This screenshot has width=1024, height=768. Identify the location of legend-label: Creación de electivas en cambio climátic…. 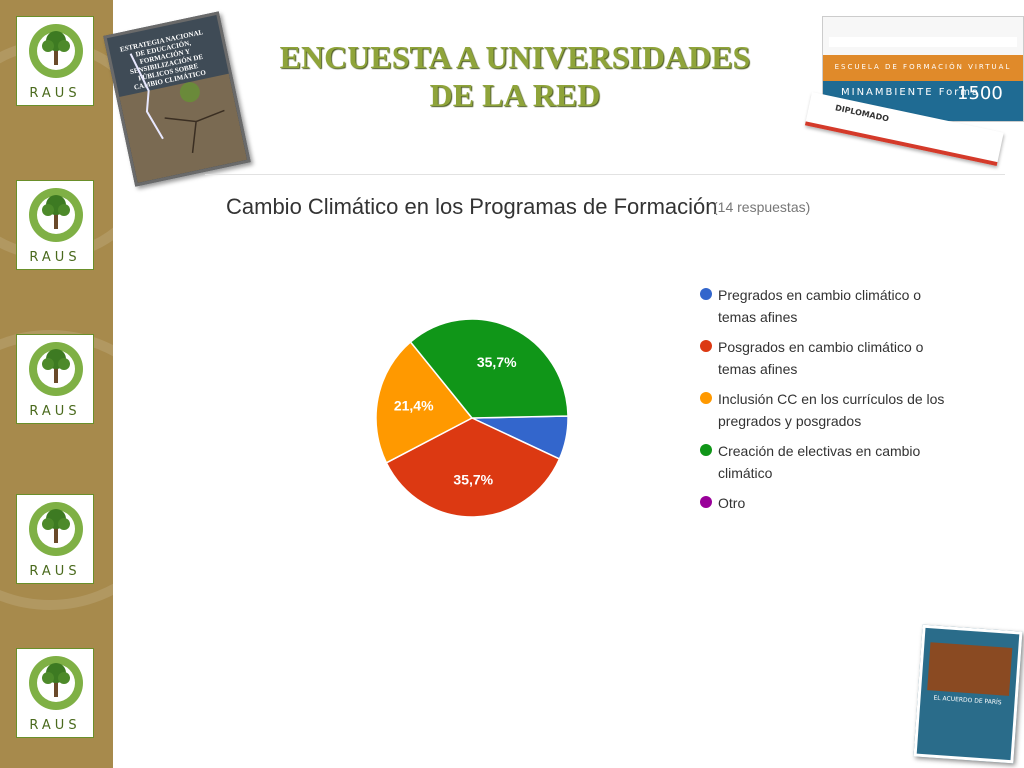
(819, 462).